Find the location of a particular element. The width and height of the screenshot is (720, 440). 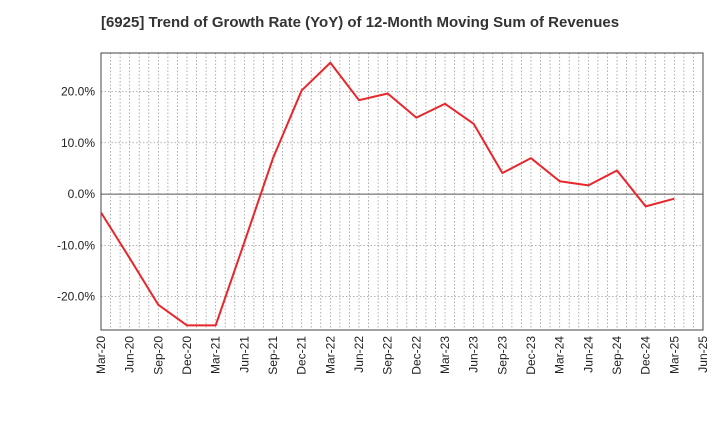

x-tick-label: Mar-25 is located at coordinates (674, 355).